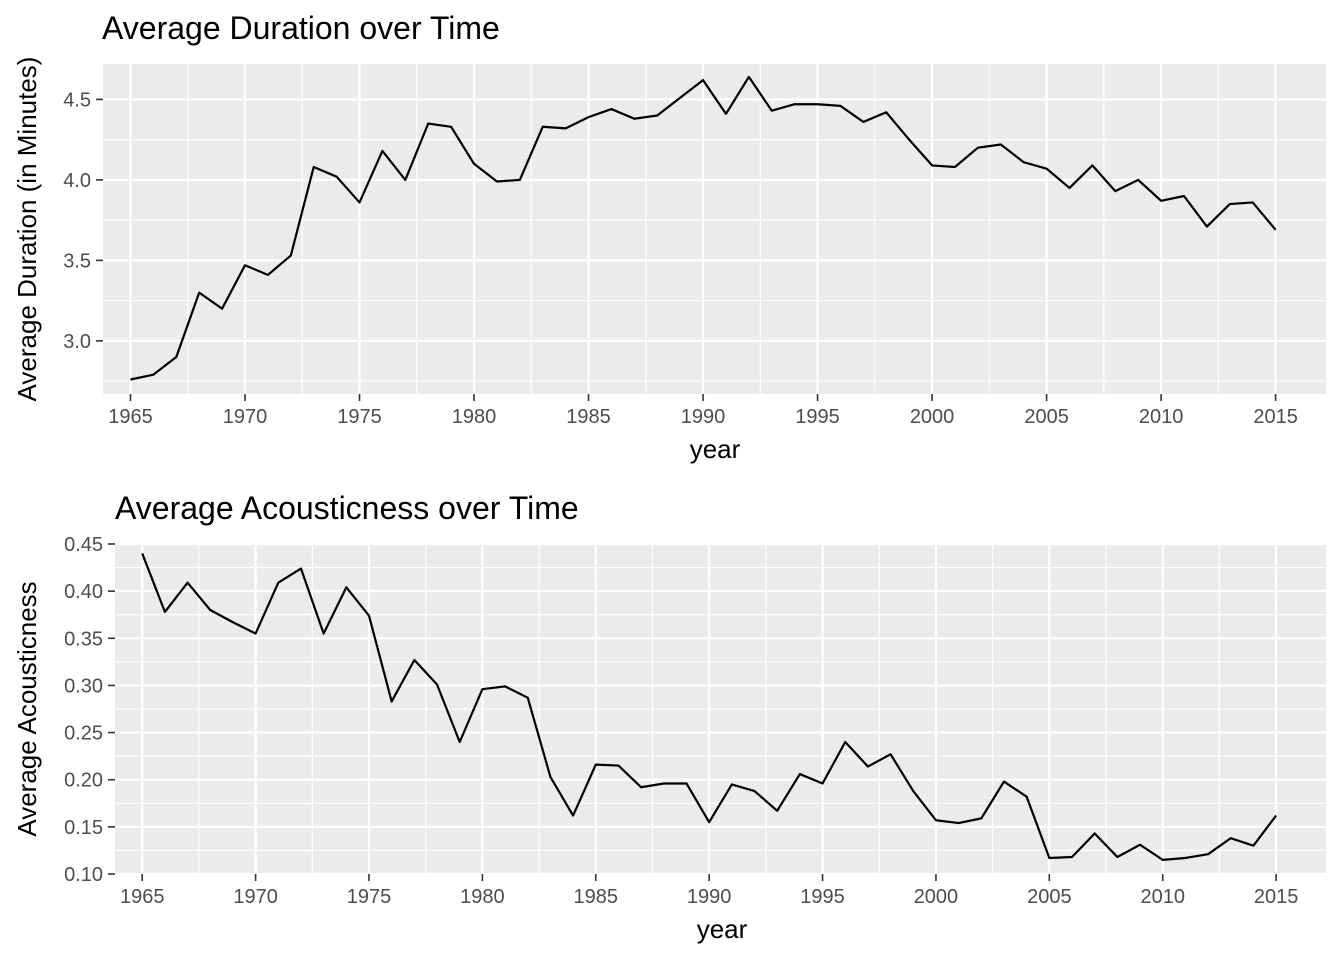 The image size is (1344, 960). Describe the element at coordinates (27, 229) in the screenshot. I see `duration-y-axis-title: Average Duration (in Minutes)` at that location.